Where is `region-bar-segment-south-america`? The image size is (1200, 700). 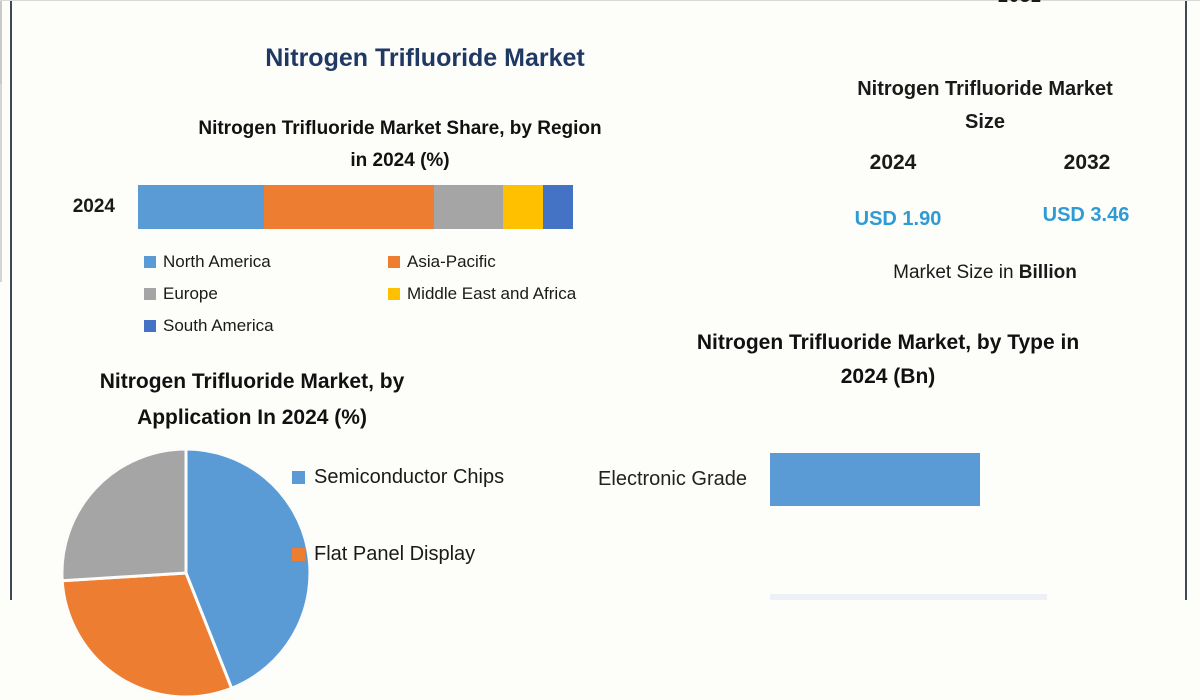 region-bar-segment-south-america is located at coordinates (557, 207).